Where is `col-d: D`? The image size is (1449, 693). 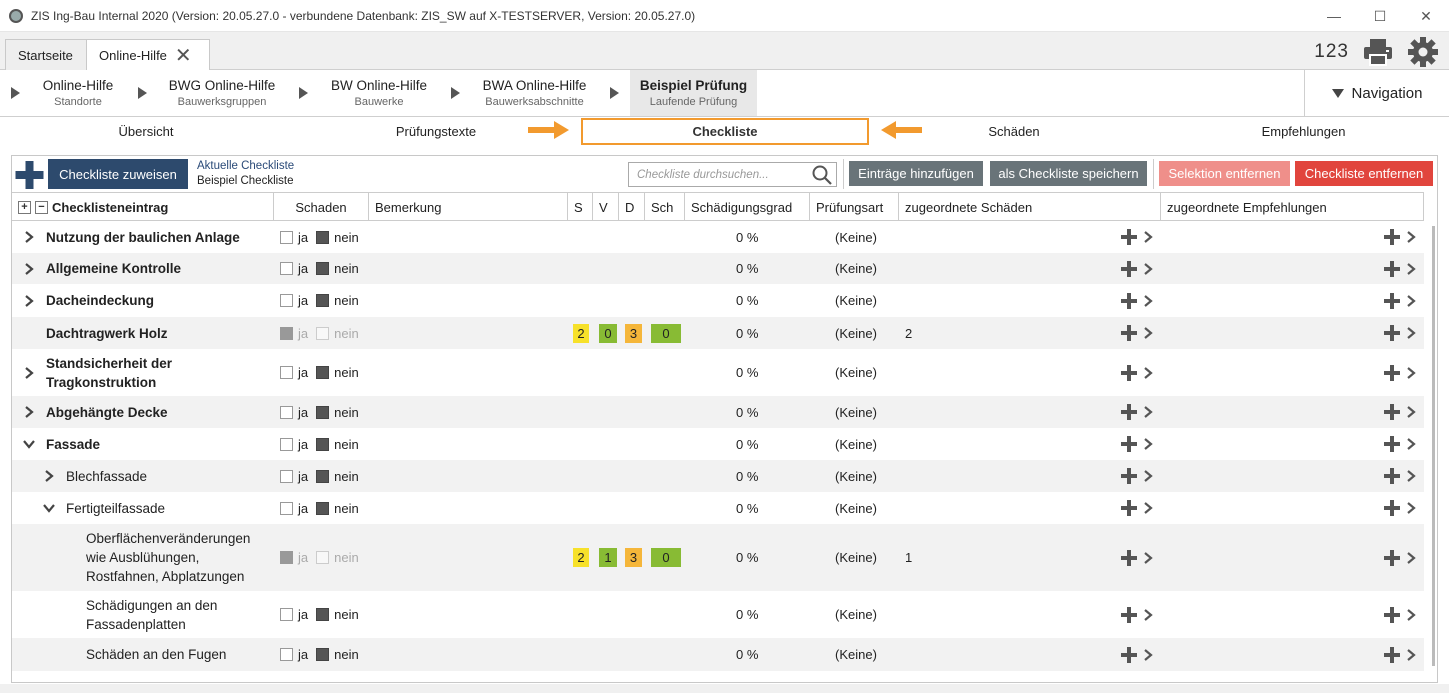 col-d: D is located at coordinates (632, 207).